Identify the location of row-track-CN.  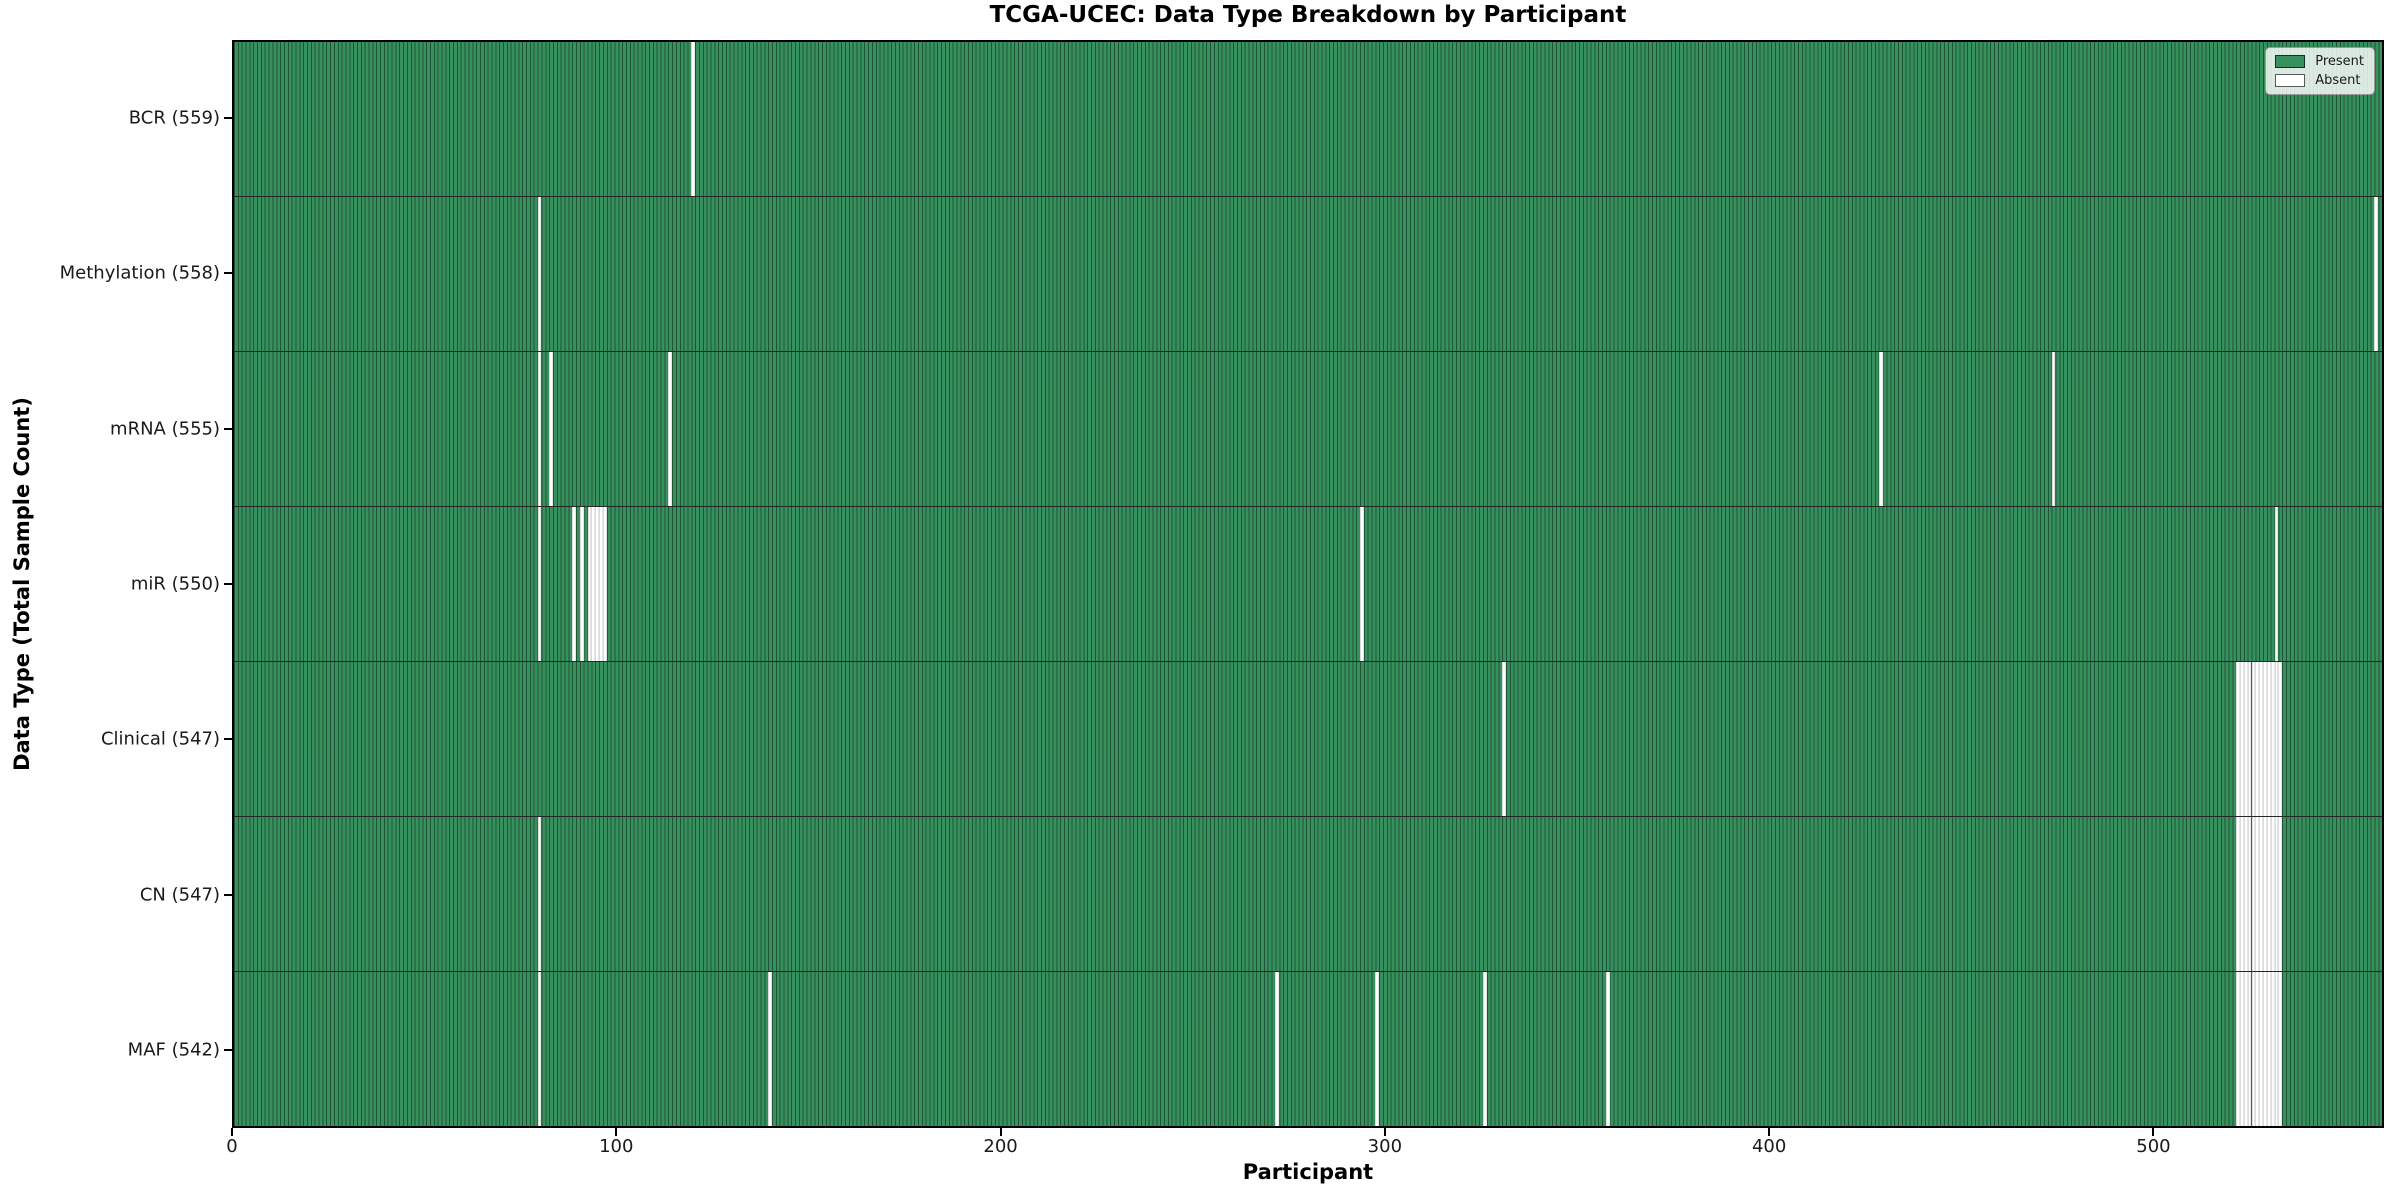
(1308, 893).